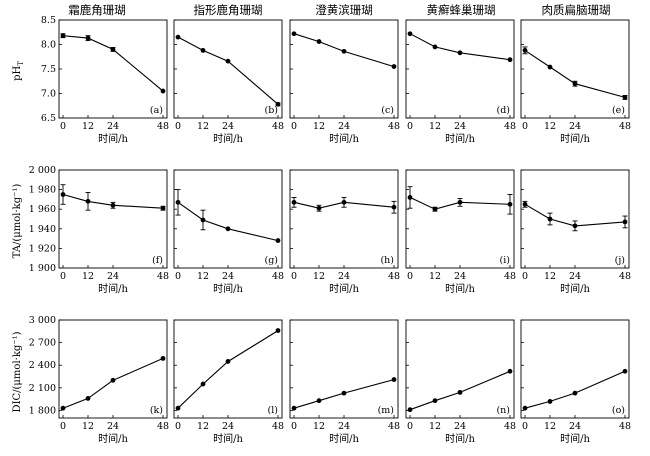 This screenshot has height=456, width=650. Describe the element at coordinates (42, 343) in the screenshot. I see `y-tick-label: 2 700` at that location.